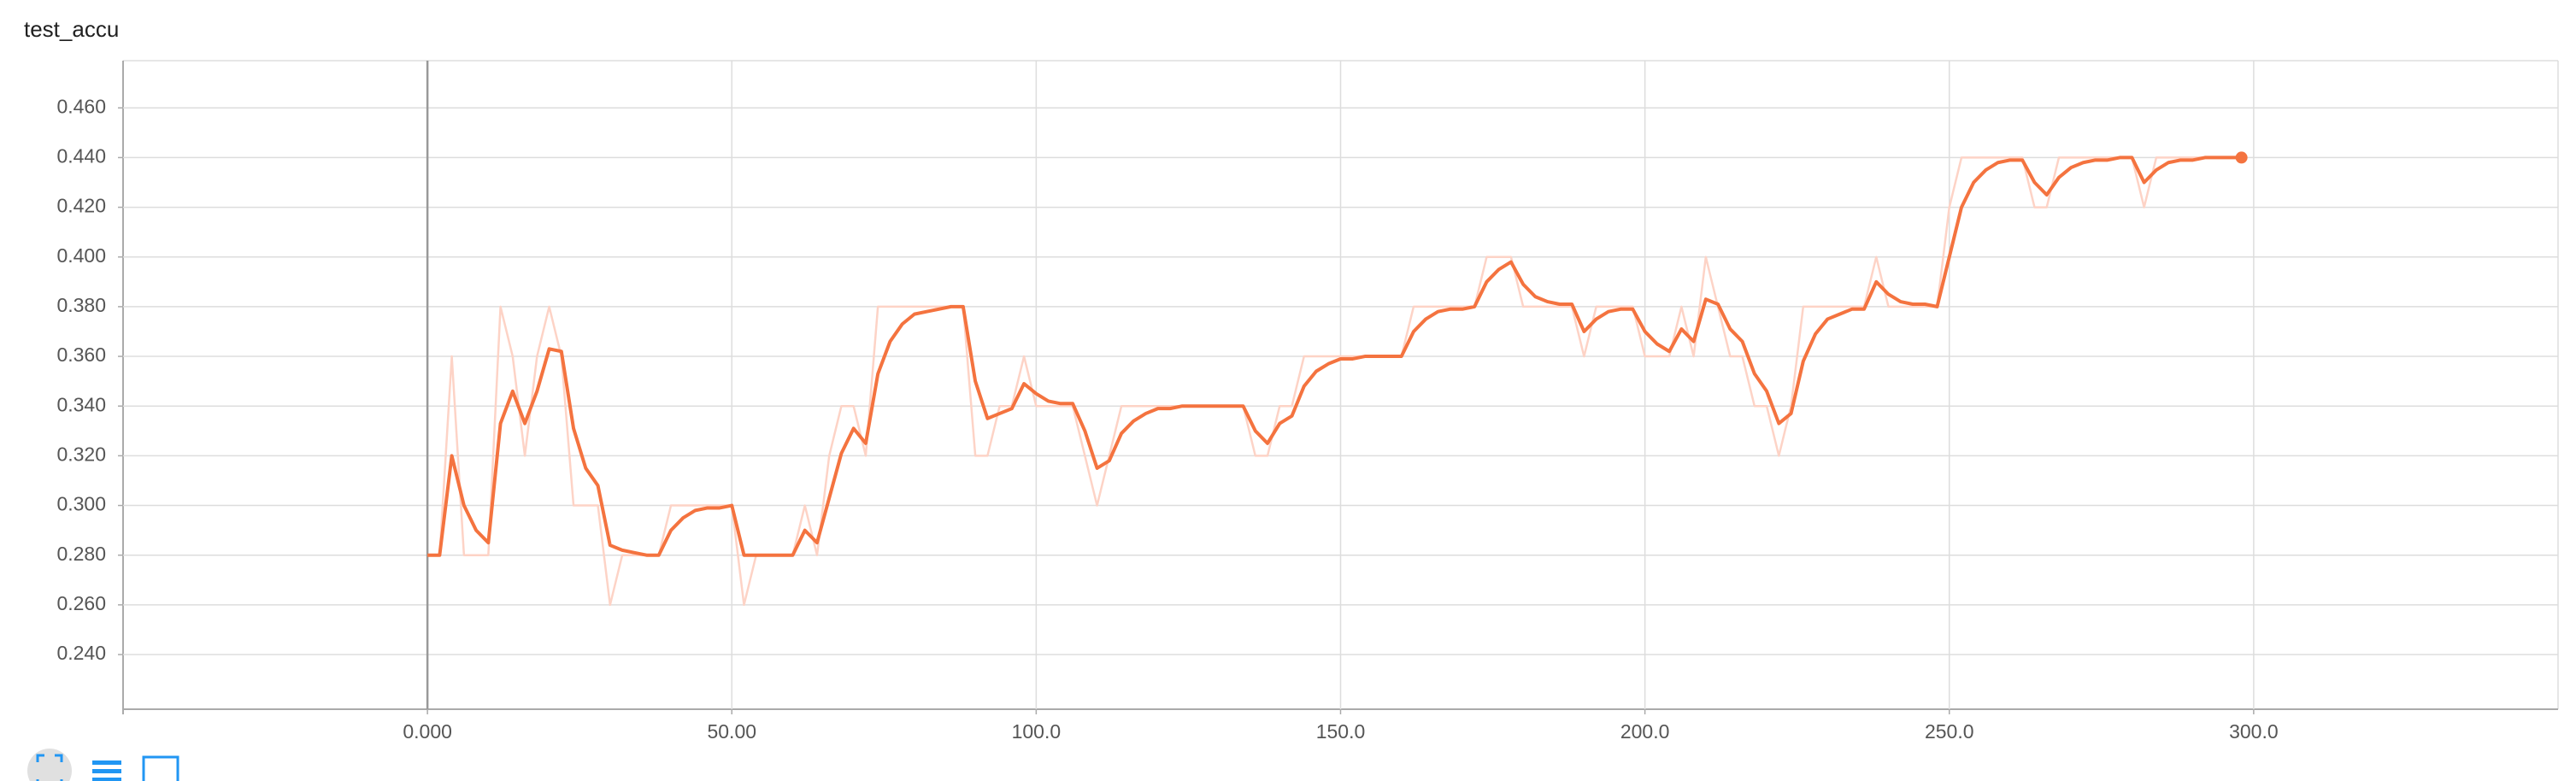  Describe the element at coordinates (81, 554) in the screenshot. I see `y-tick-label: 0.280` at that location.